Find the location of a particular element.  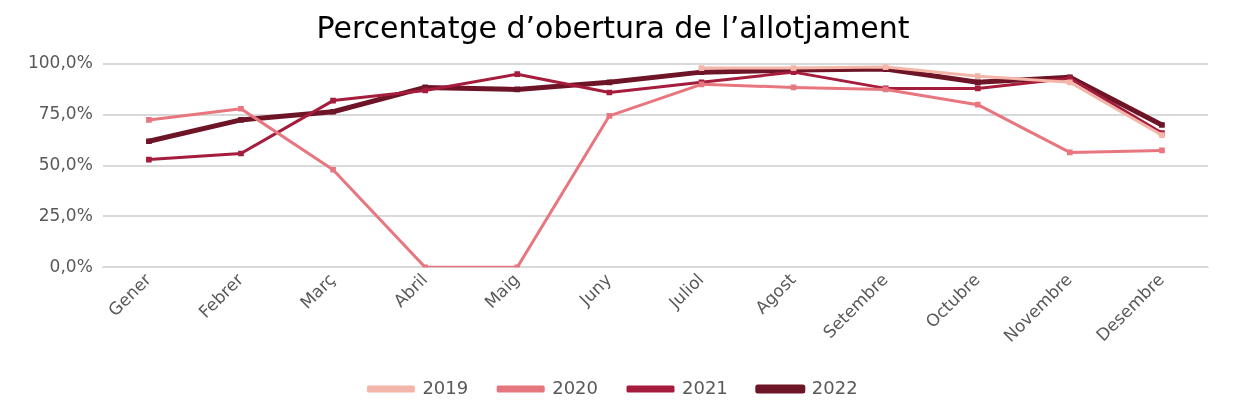

y-tick-label: 0,0% is located at coordinates (71, 265).